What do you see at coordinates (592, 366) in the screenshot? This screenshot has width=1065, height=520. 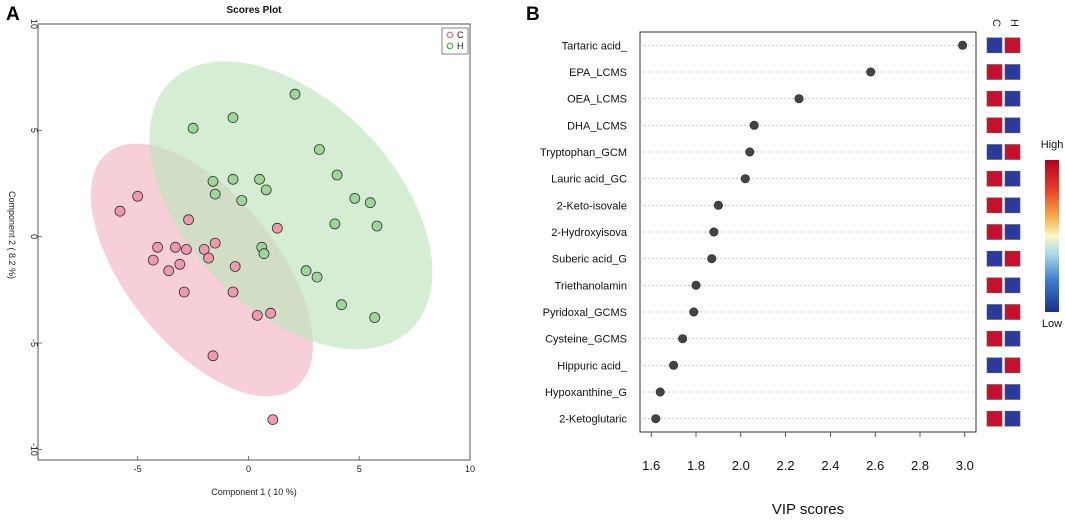 I see `vip-feature-label: Hippuric acid_` at bounding box center [592, 366].